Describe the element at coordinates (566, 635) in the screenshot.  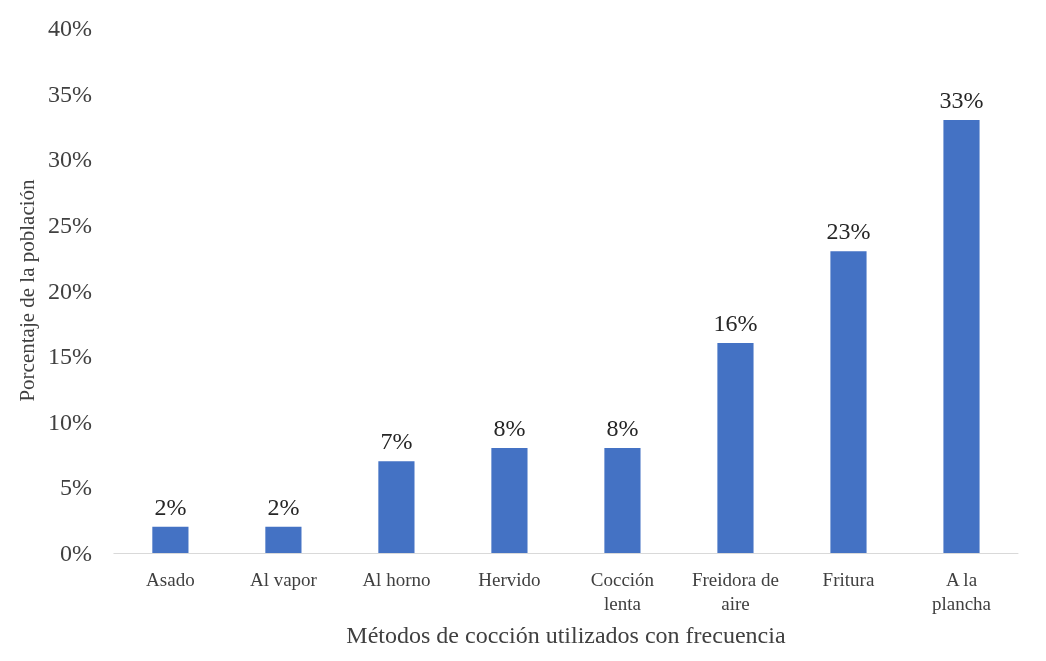
I see `x-axis-title: Métodos de cocción utilizados con frecuencia` at that location.